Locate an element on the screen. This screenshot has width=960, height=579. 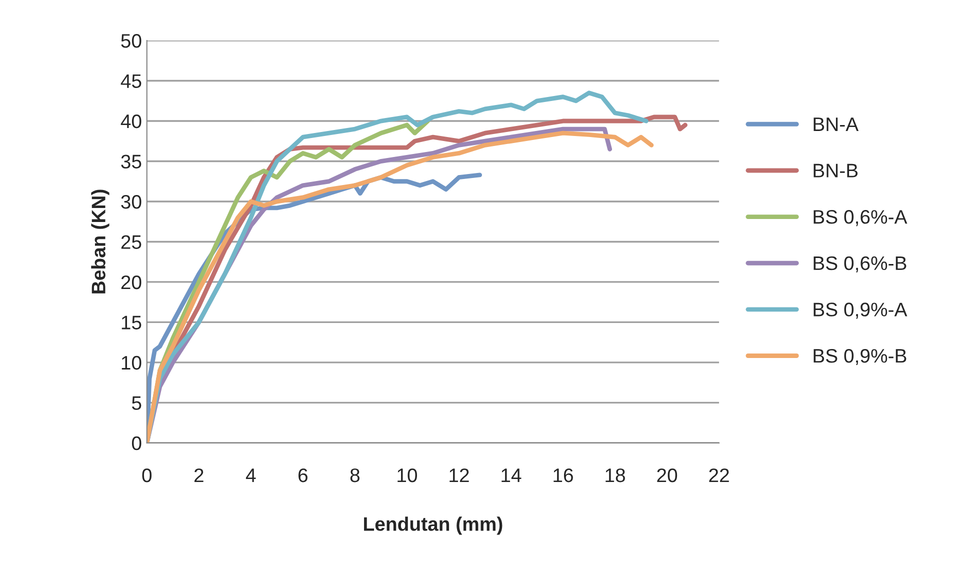
x-tick-label: 14 is located at coordinates (512, 475).